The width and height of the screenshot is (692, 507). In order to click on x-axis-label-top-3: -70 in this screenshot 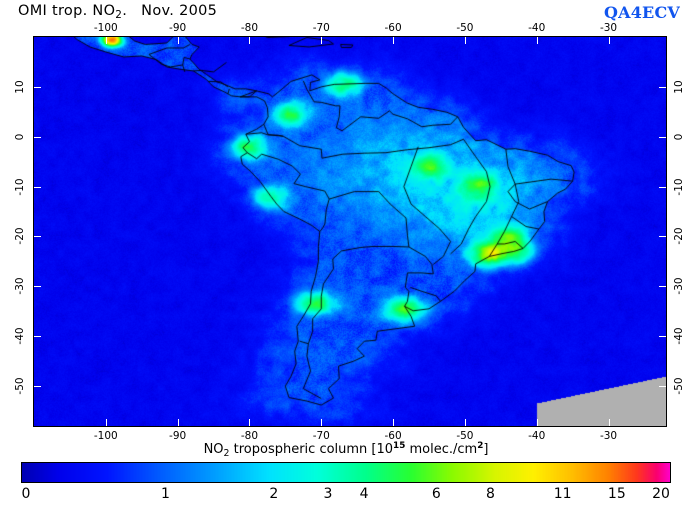, I will do `click(321, 28)`.